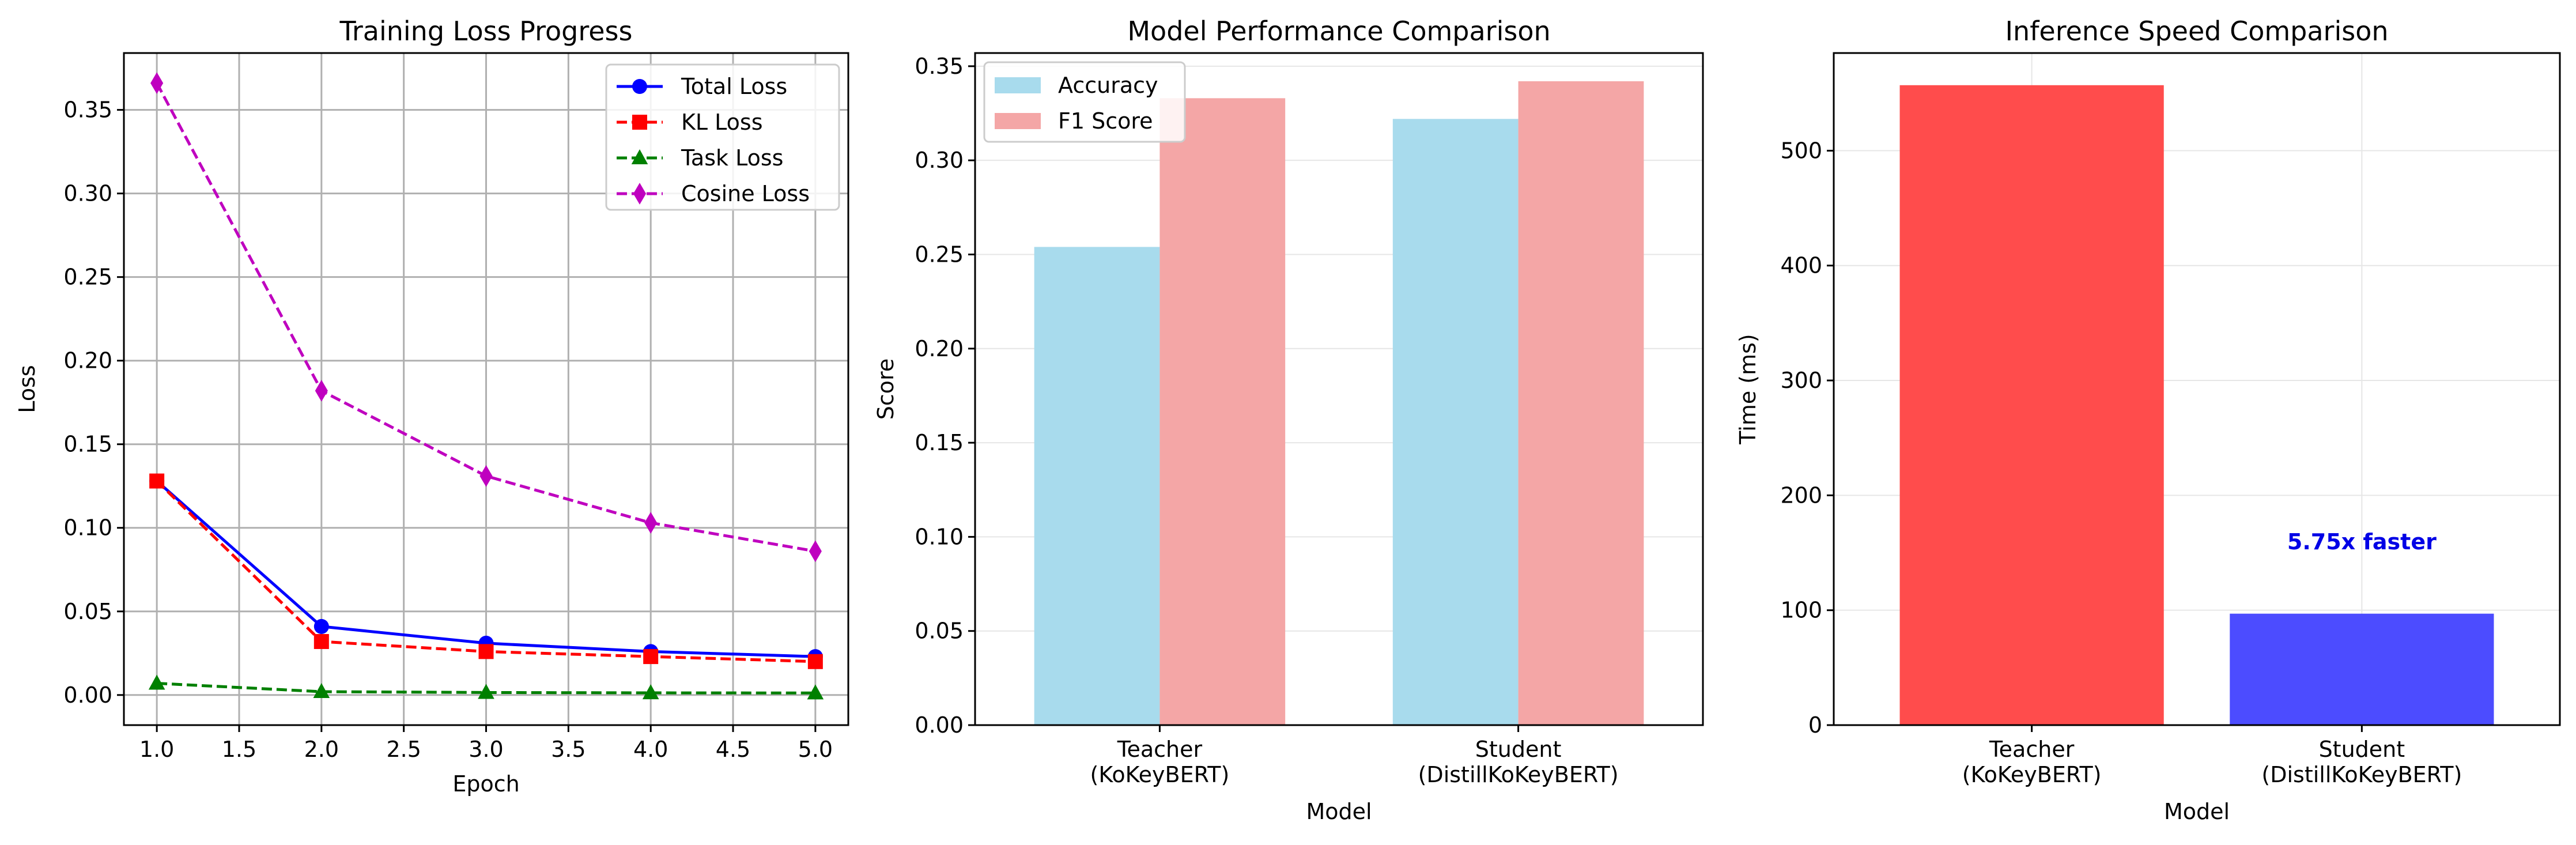  I want to click on speed-chart-y-axis-label: Time (ms), so click(1748, 390).